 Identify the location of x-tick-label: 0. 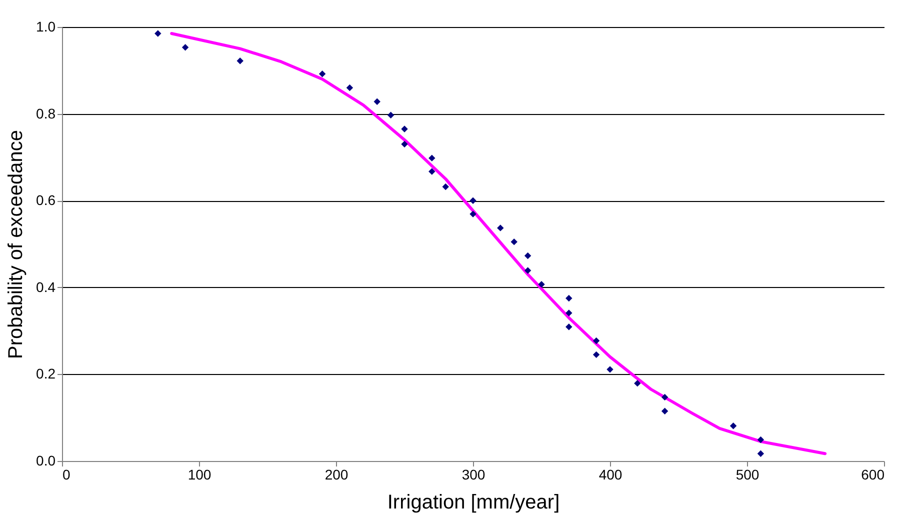
(66, 474).